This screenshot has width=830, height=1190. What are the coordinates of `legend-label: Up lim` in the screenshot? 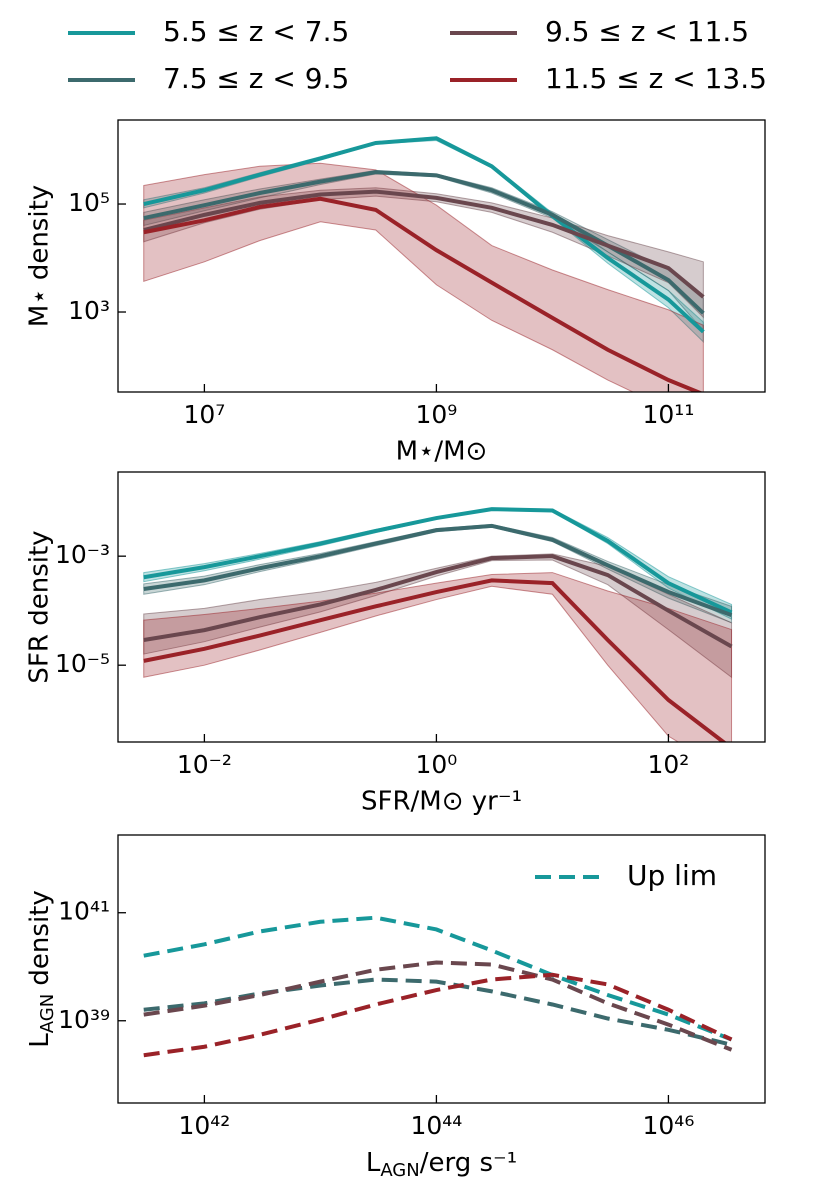 It's located at (672, 875).